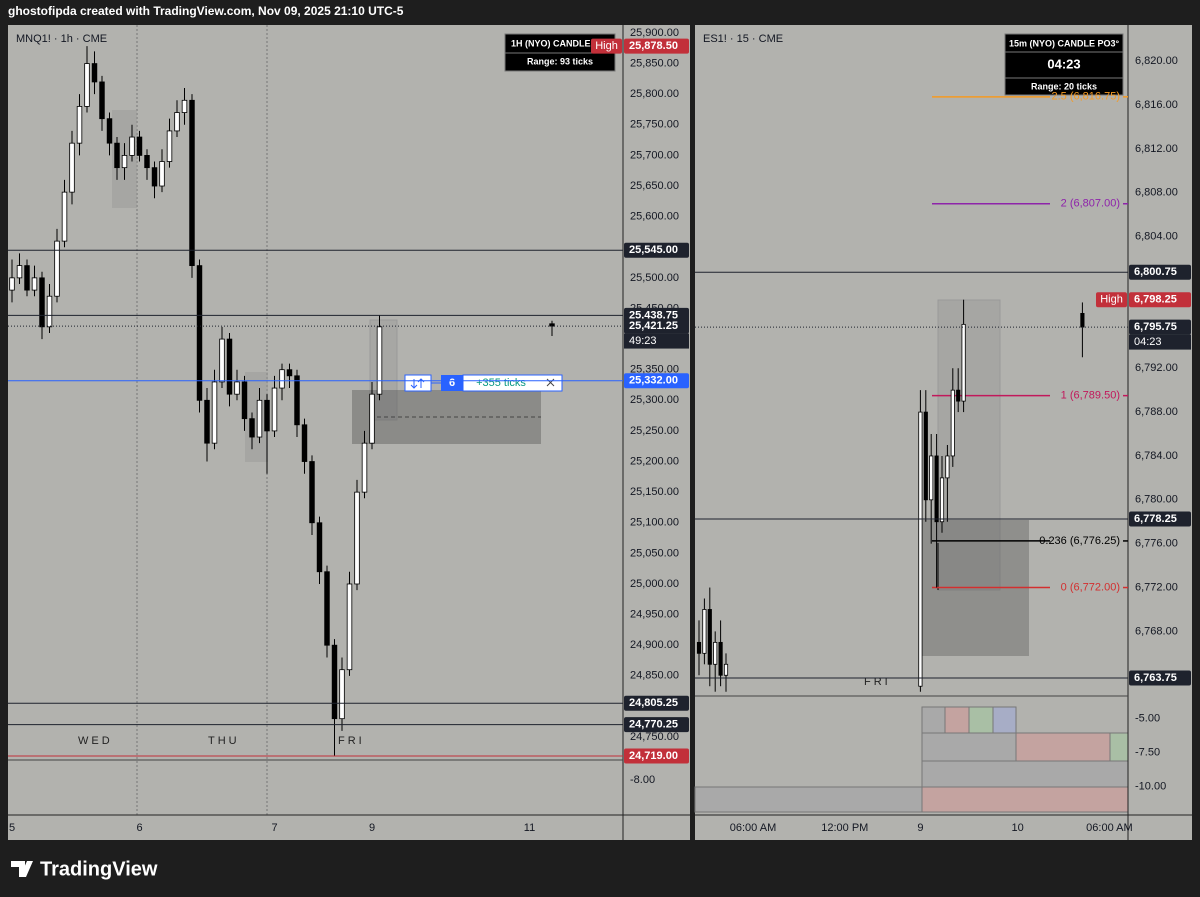  I want to click on widget-range: Range: 20 ticks, so click(1064, 86).